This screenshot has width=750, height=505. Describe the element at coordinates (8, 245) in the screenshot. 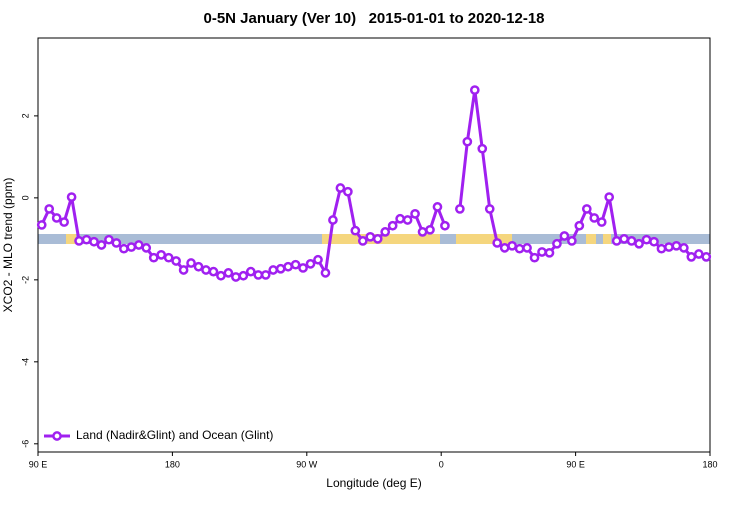

I see `y-axis-label: XCO2 - MLO trend (ppm)` at that location.